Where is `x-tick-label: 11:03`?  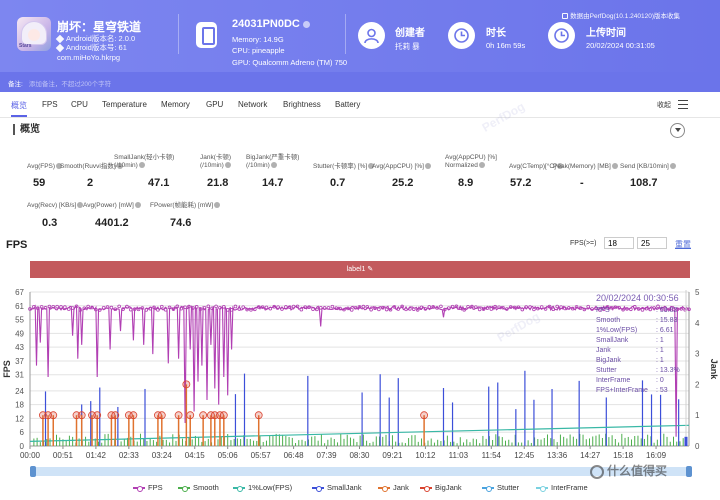
x-tick-label: 11:03 is located at coordinates (459, 455).